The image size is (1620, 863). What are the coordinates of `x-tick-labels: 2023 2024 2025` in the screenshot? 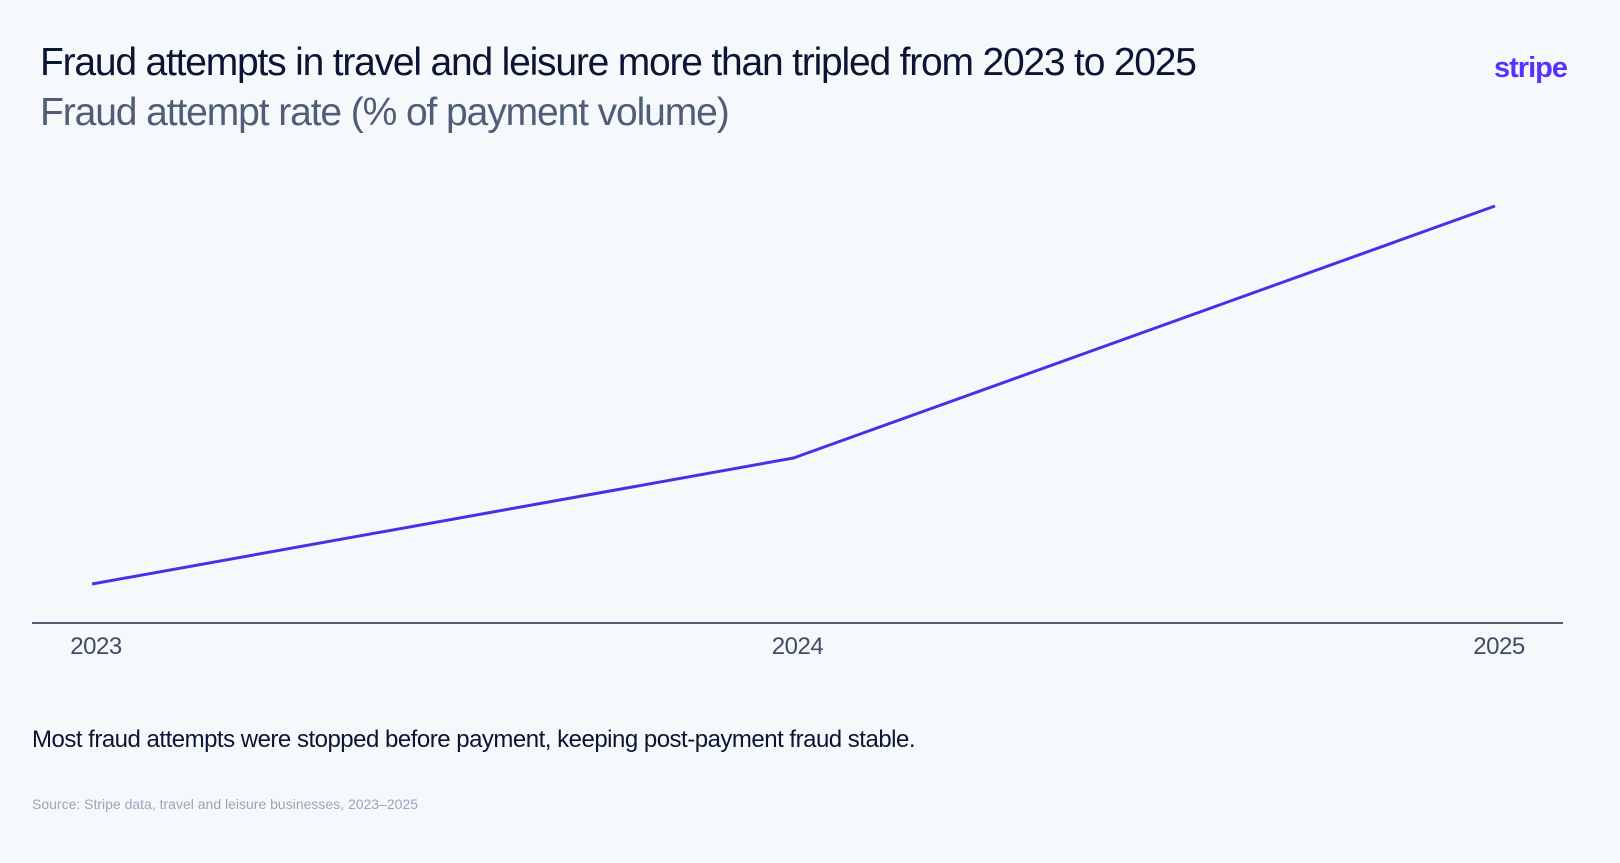 It's located at (797, 646).